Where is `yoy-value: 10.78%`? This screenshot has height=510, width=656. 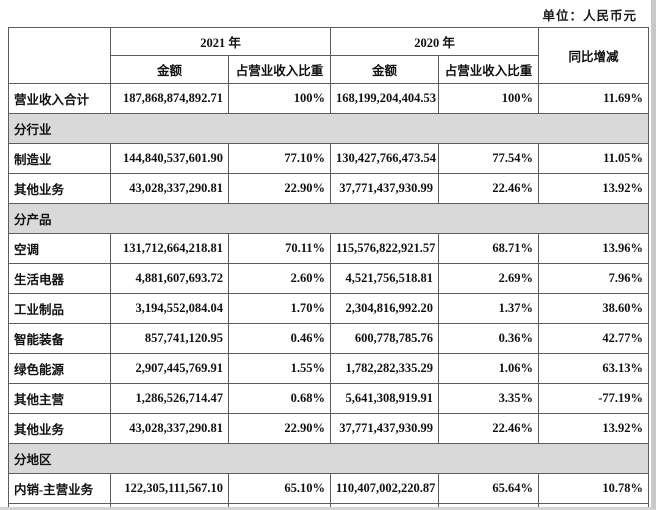 yoy-value: 10.78% is located at coordinates (594, 488).